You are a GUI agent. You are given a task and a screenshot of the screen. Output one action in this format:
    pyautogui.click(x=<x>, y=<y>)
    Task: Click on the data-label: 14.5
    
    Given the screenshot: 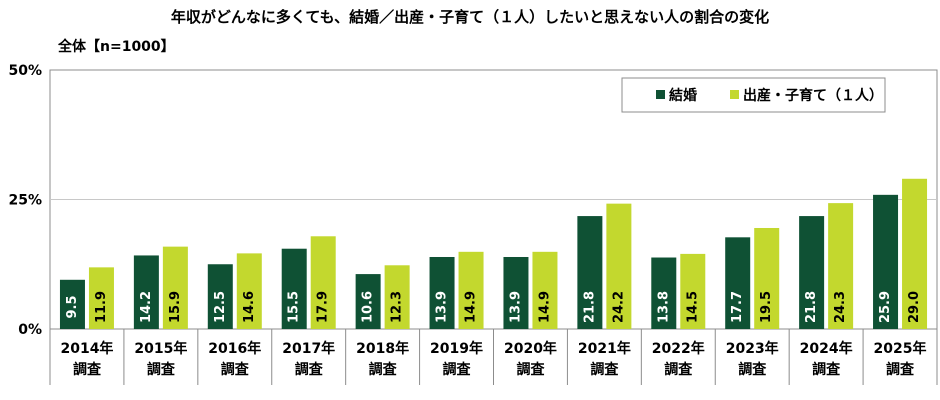 What is the action you would take?
    pyautogui.click(x=692, y=307)
    